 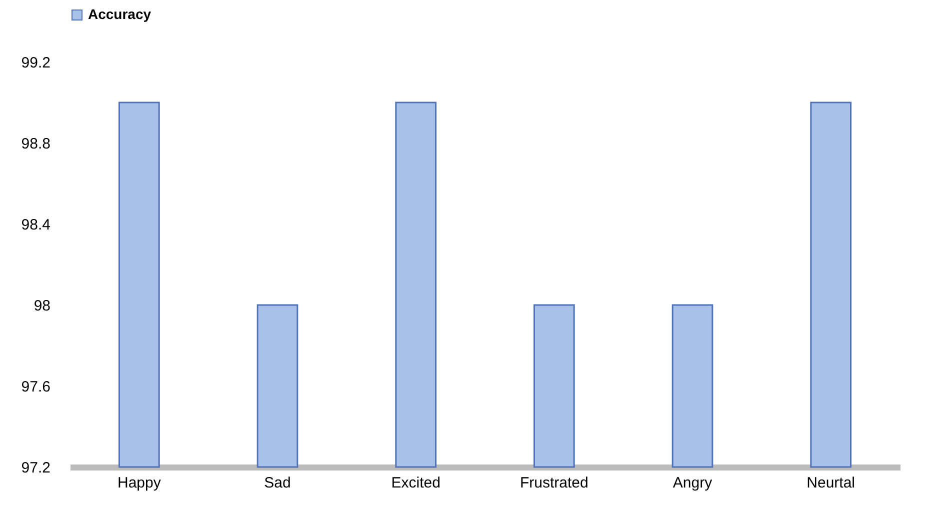 I want to click on y-tick-label: 97.6, so click(x=35, y=387).